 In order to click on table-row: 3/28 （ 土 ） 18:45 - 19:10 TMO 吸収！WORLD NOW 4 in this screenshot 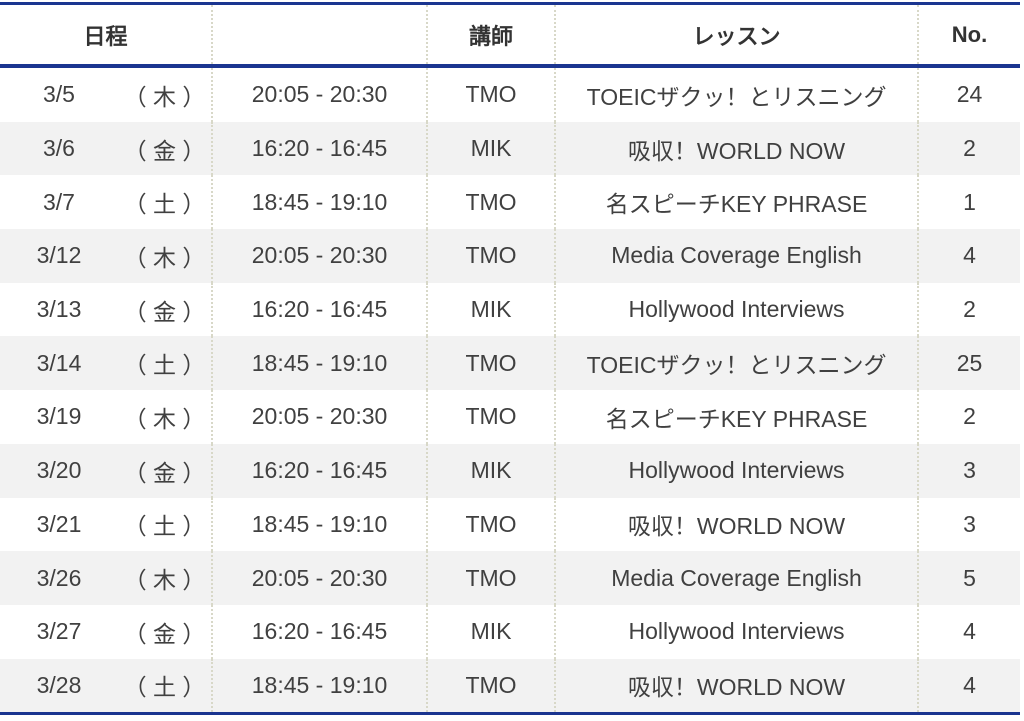, I will do `click(510, 686)`.